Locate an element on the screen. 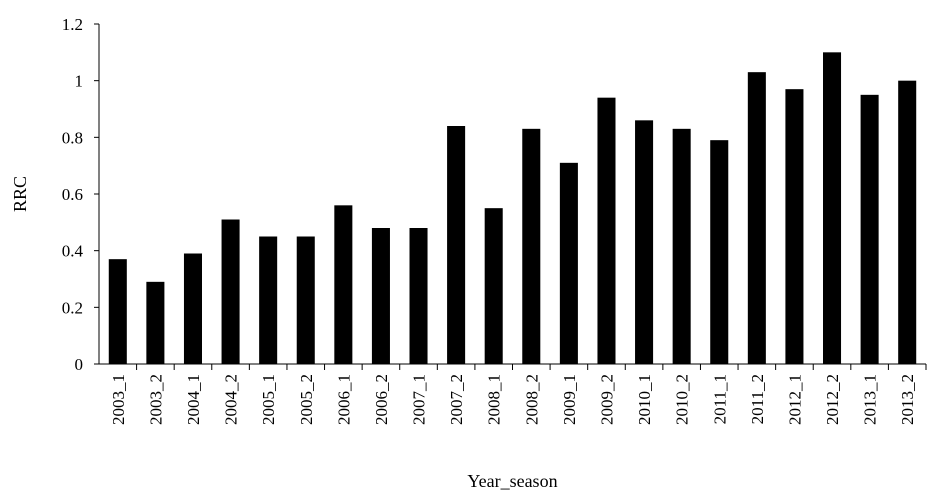 This screenshot has height=495, width=928. y-tick-labels: 0 0.2 0.4 0.6 0.8 1 1.2 is located at coordinates (80, 194).